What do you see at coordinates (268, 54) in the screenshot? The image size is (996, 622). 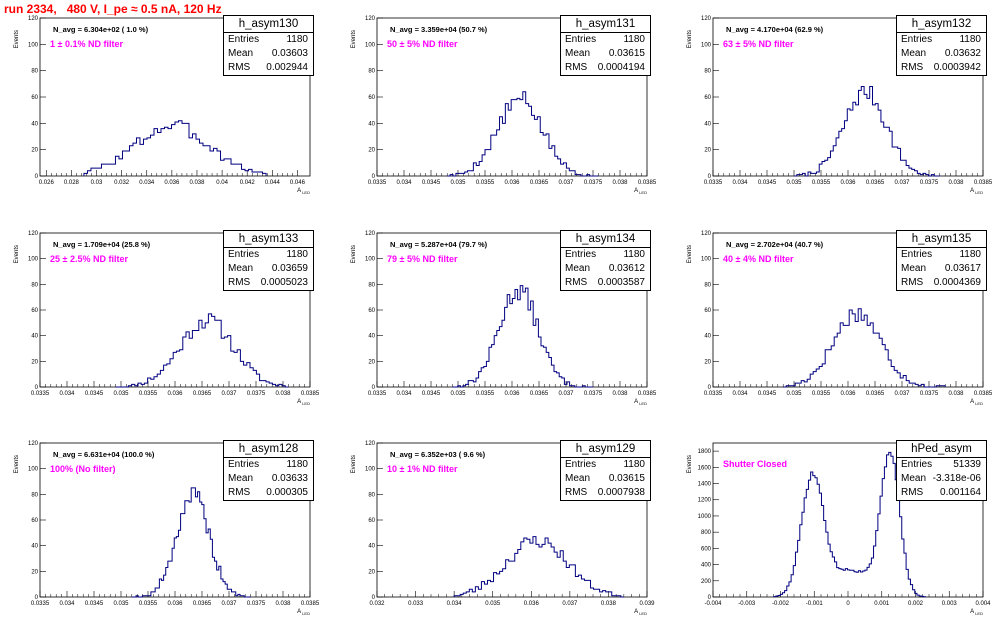 I see `stats-mean-row: Mean 0.03603` at bounding box center [268, 54].